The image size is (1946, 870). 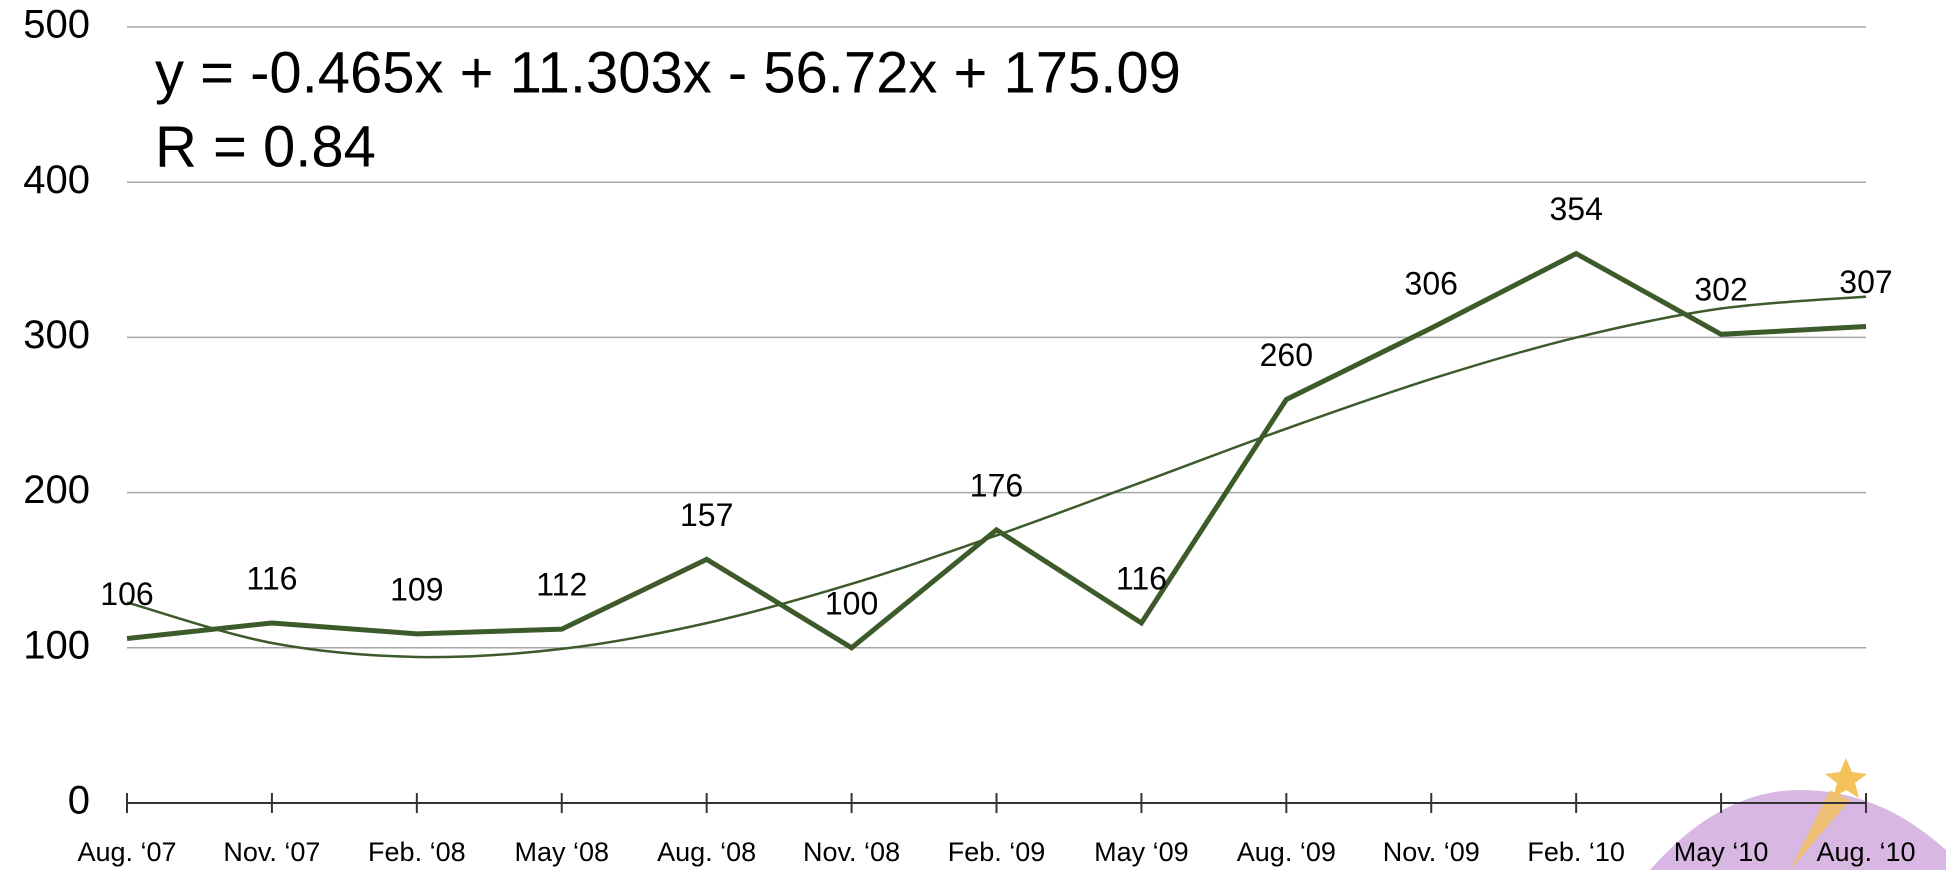 What do you see at coordinates (1865, 282) in the screenshot?
I see `data-label: 307` at bounding box center [1865, 282].